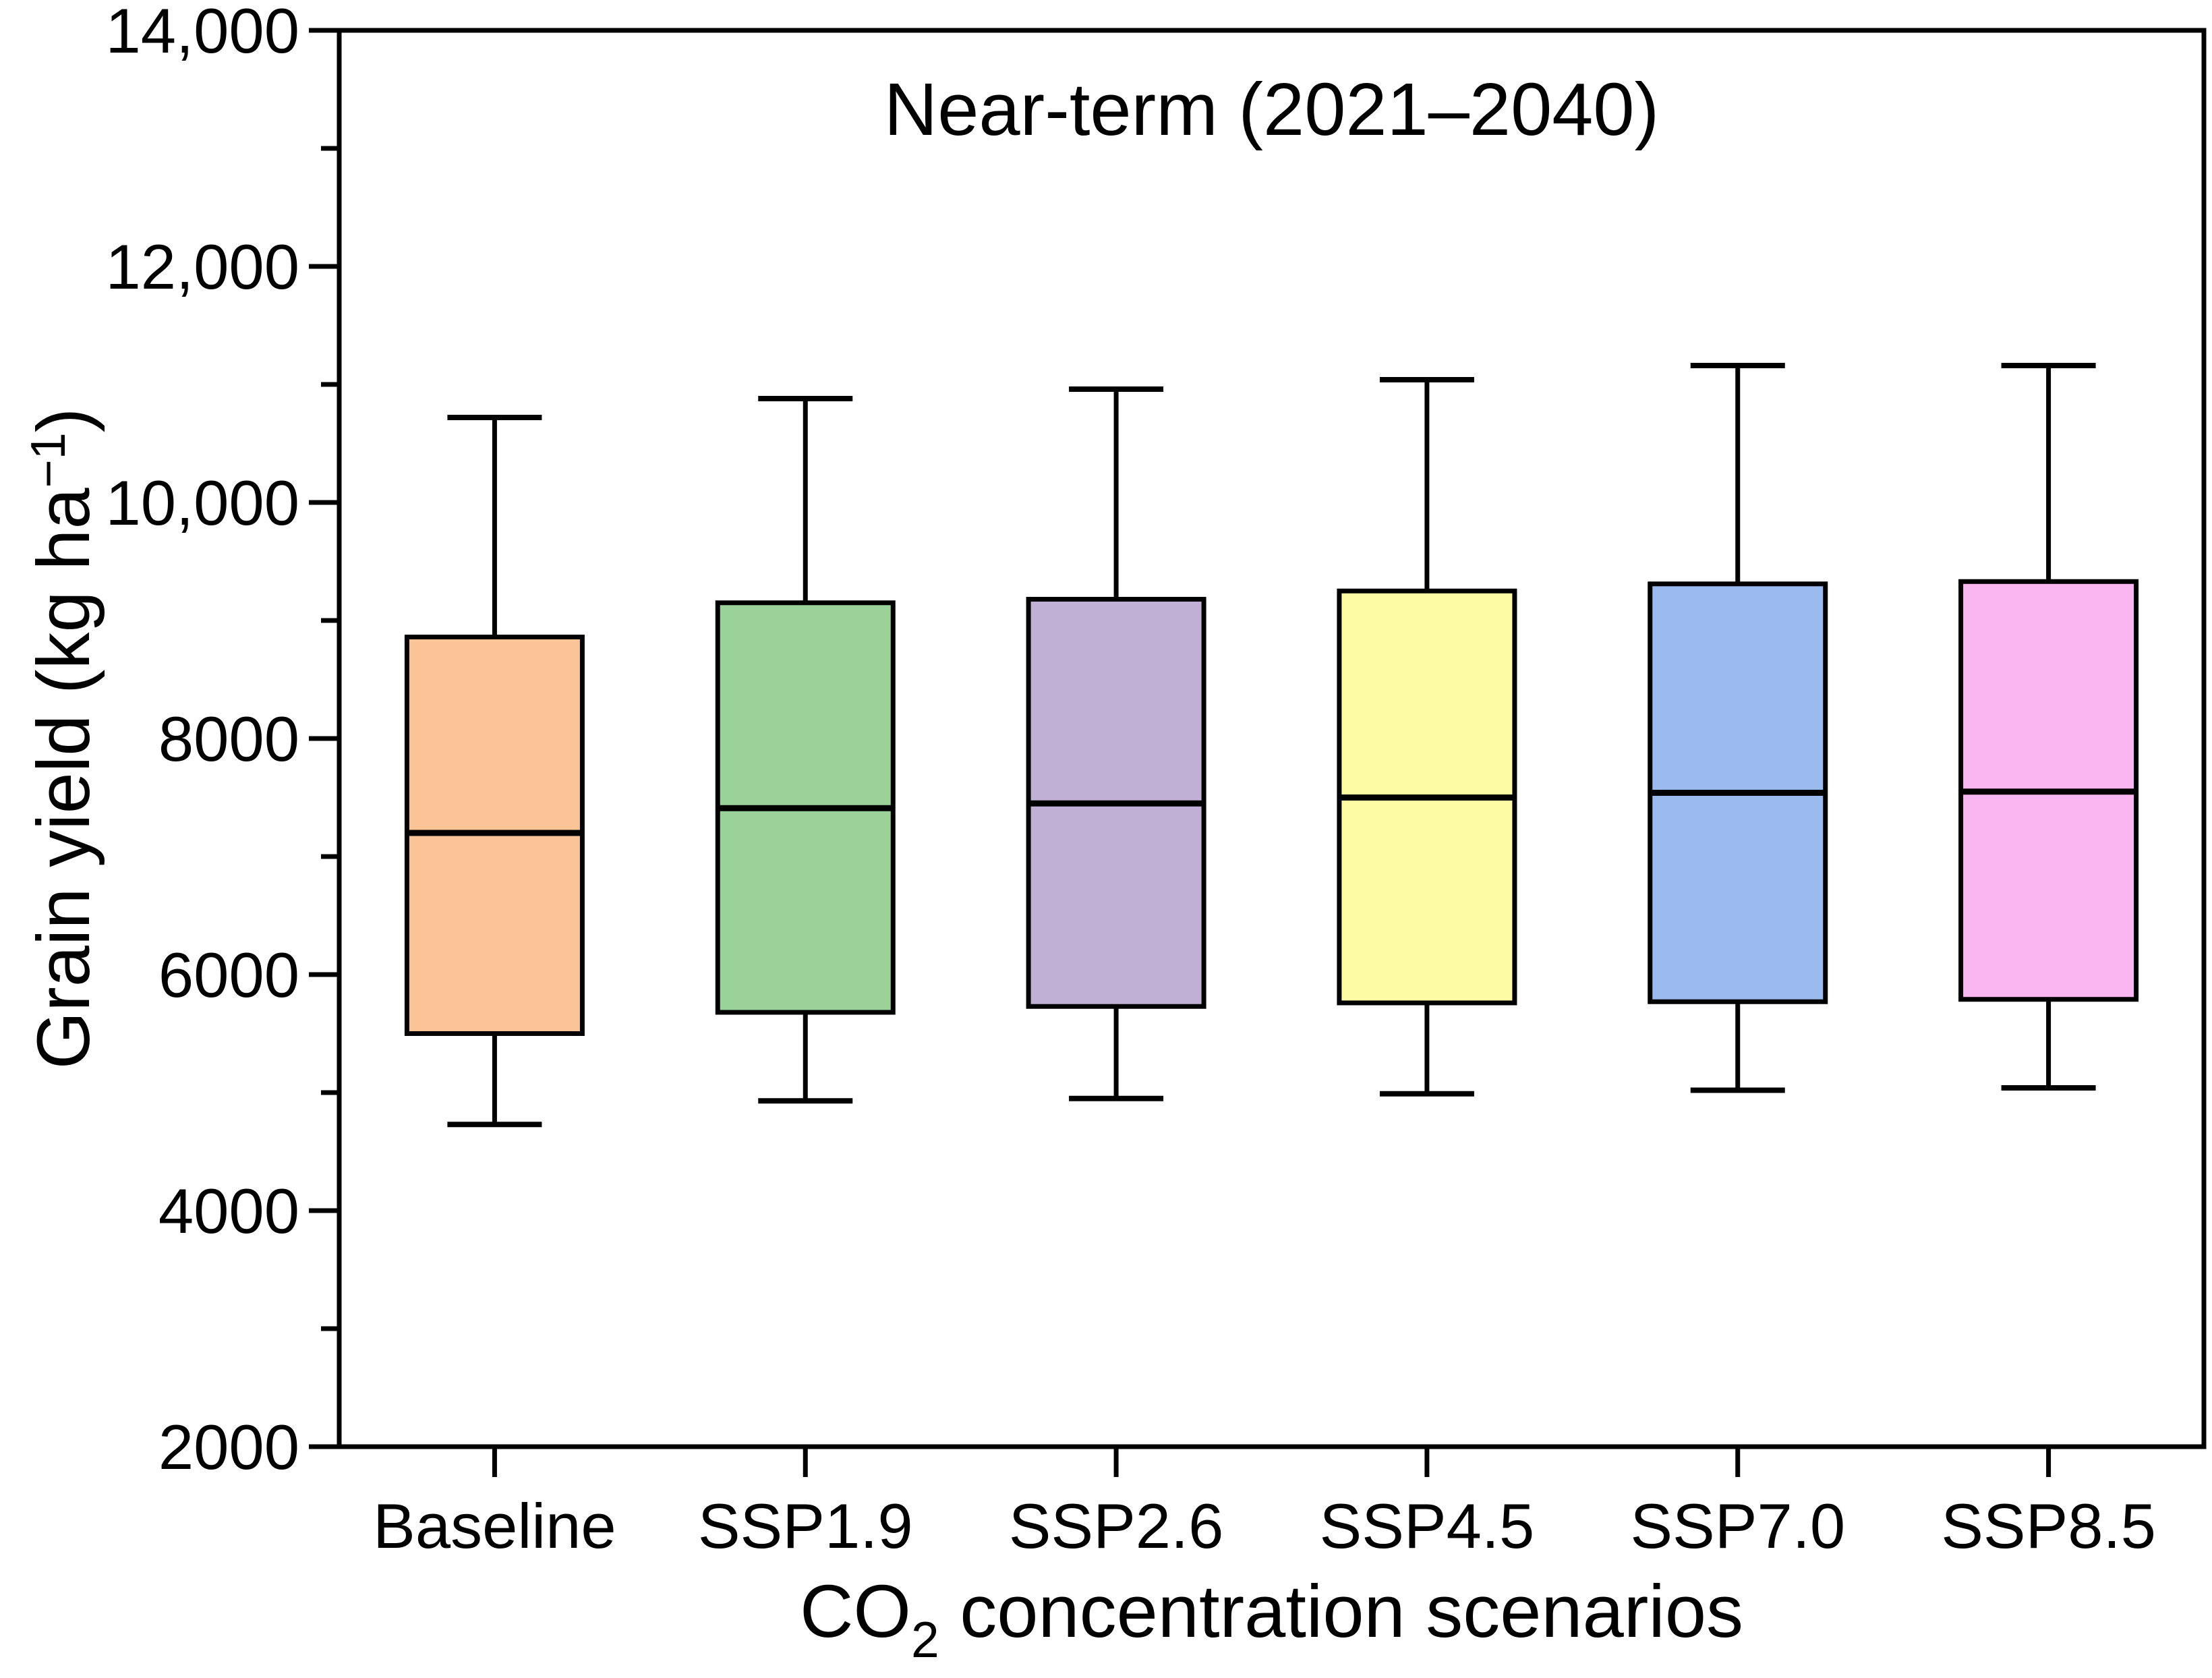 This screenshot has height=1678, width=2212. Describe the element at coordinates (1116, 1526) in the screenshot. I see `x-tick-label: SSP2.6` at that location.